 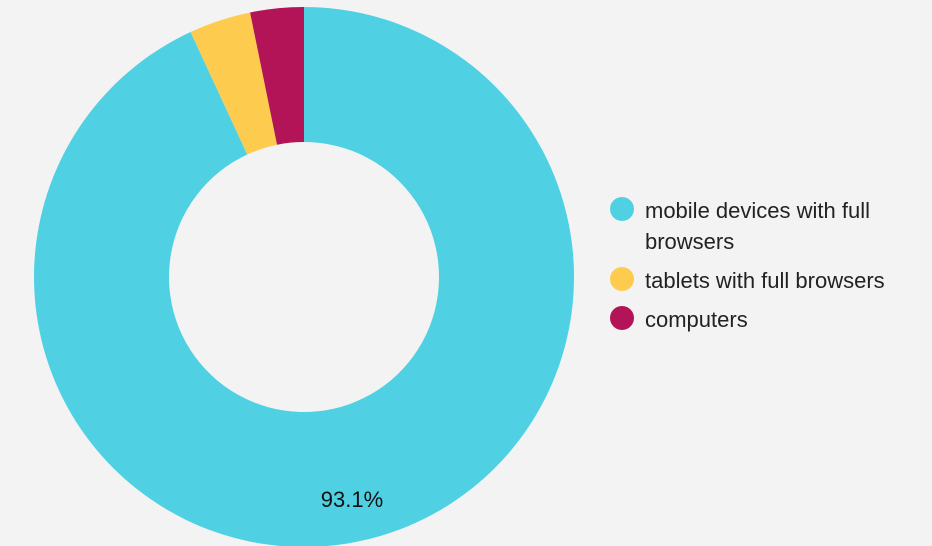 What do you see at coordinates (622, 279) in the screenshot?
I see `legend-swatch-tablets` at bounding box center [622, 279].